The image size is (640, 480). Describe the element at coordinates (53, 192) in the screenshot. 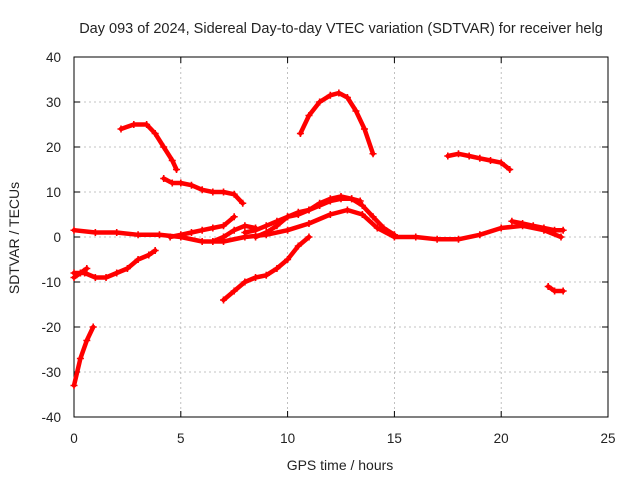

I see `y-tick-label: 10` at that location.